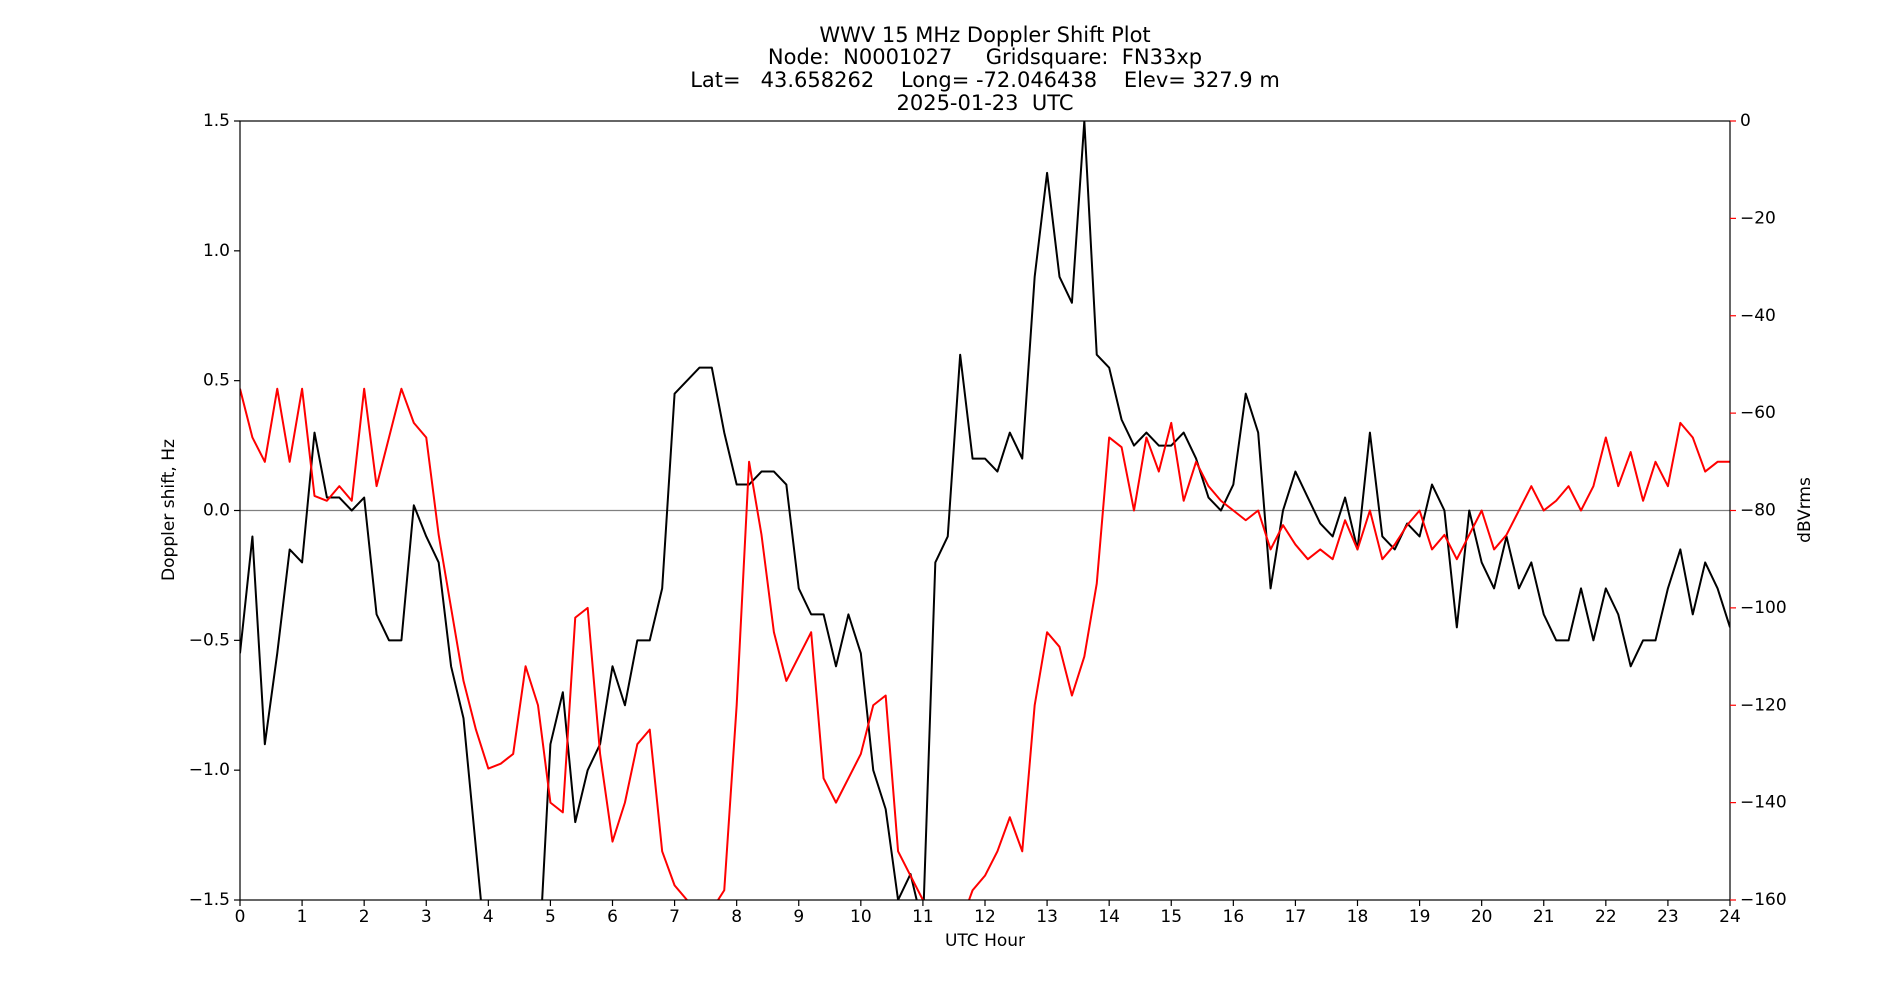 The height and width of the screenshot is (1000, 1900). What do you see at coordinates (216, 381) in the screenshot?
I see `y-tick-label: 0.5` at bounding box center [216, 381].